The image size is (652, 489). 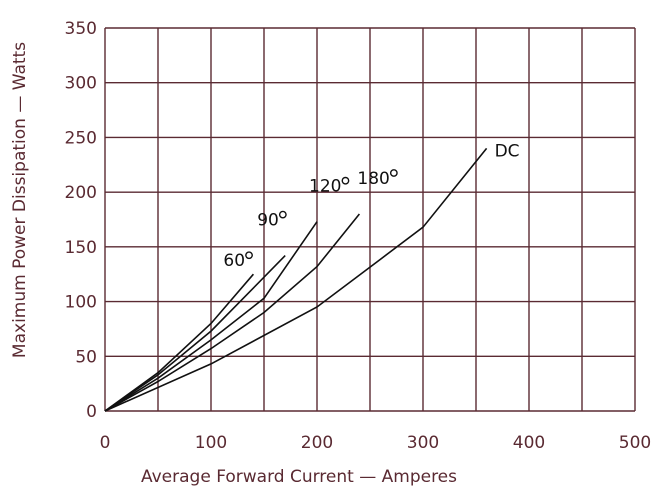 What do you see at coordinates (211, 443) in the screenshot?
I see `x-tick-label: 100` at bounding box center [211, 443].